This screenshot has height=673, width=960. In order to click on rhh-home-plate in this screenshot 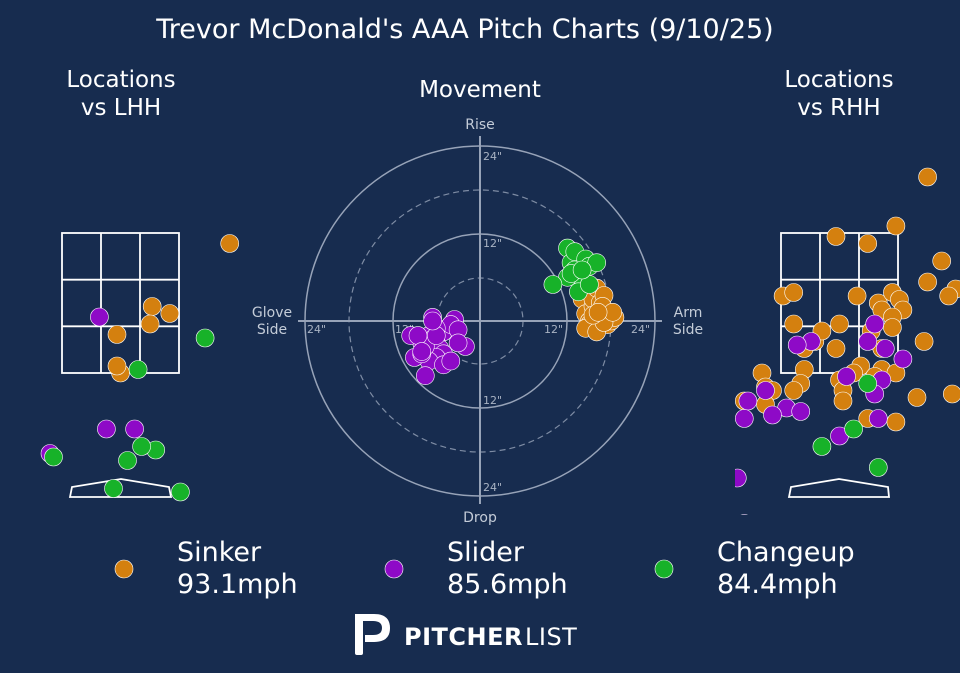, I will do `click(838, 488)`.